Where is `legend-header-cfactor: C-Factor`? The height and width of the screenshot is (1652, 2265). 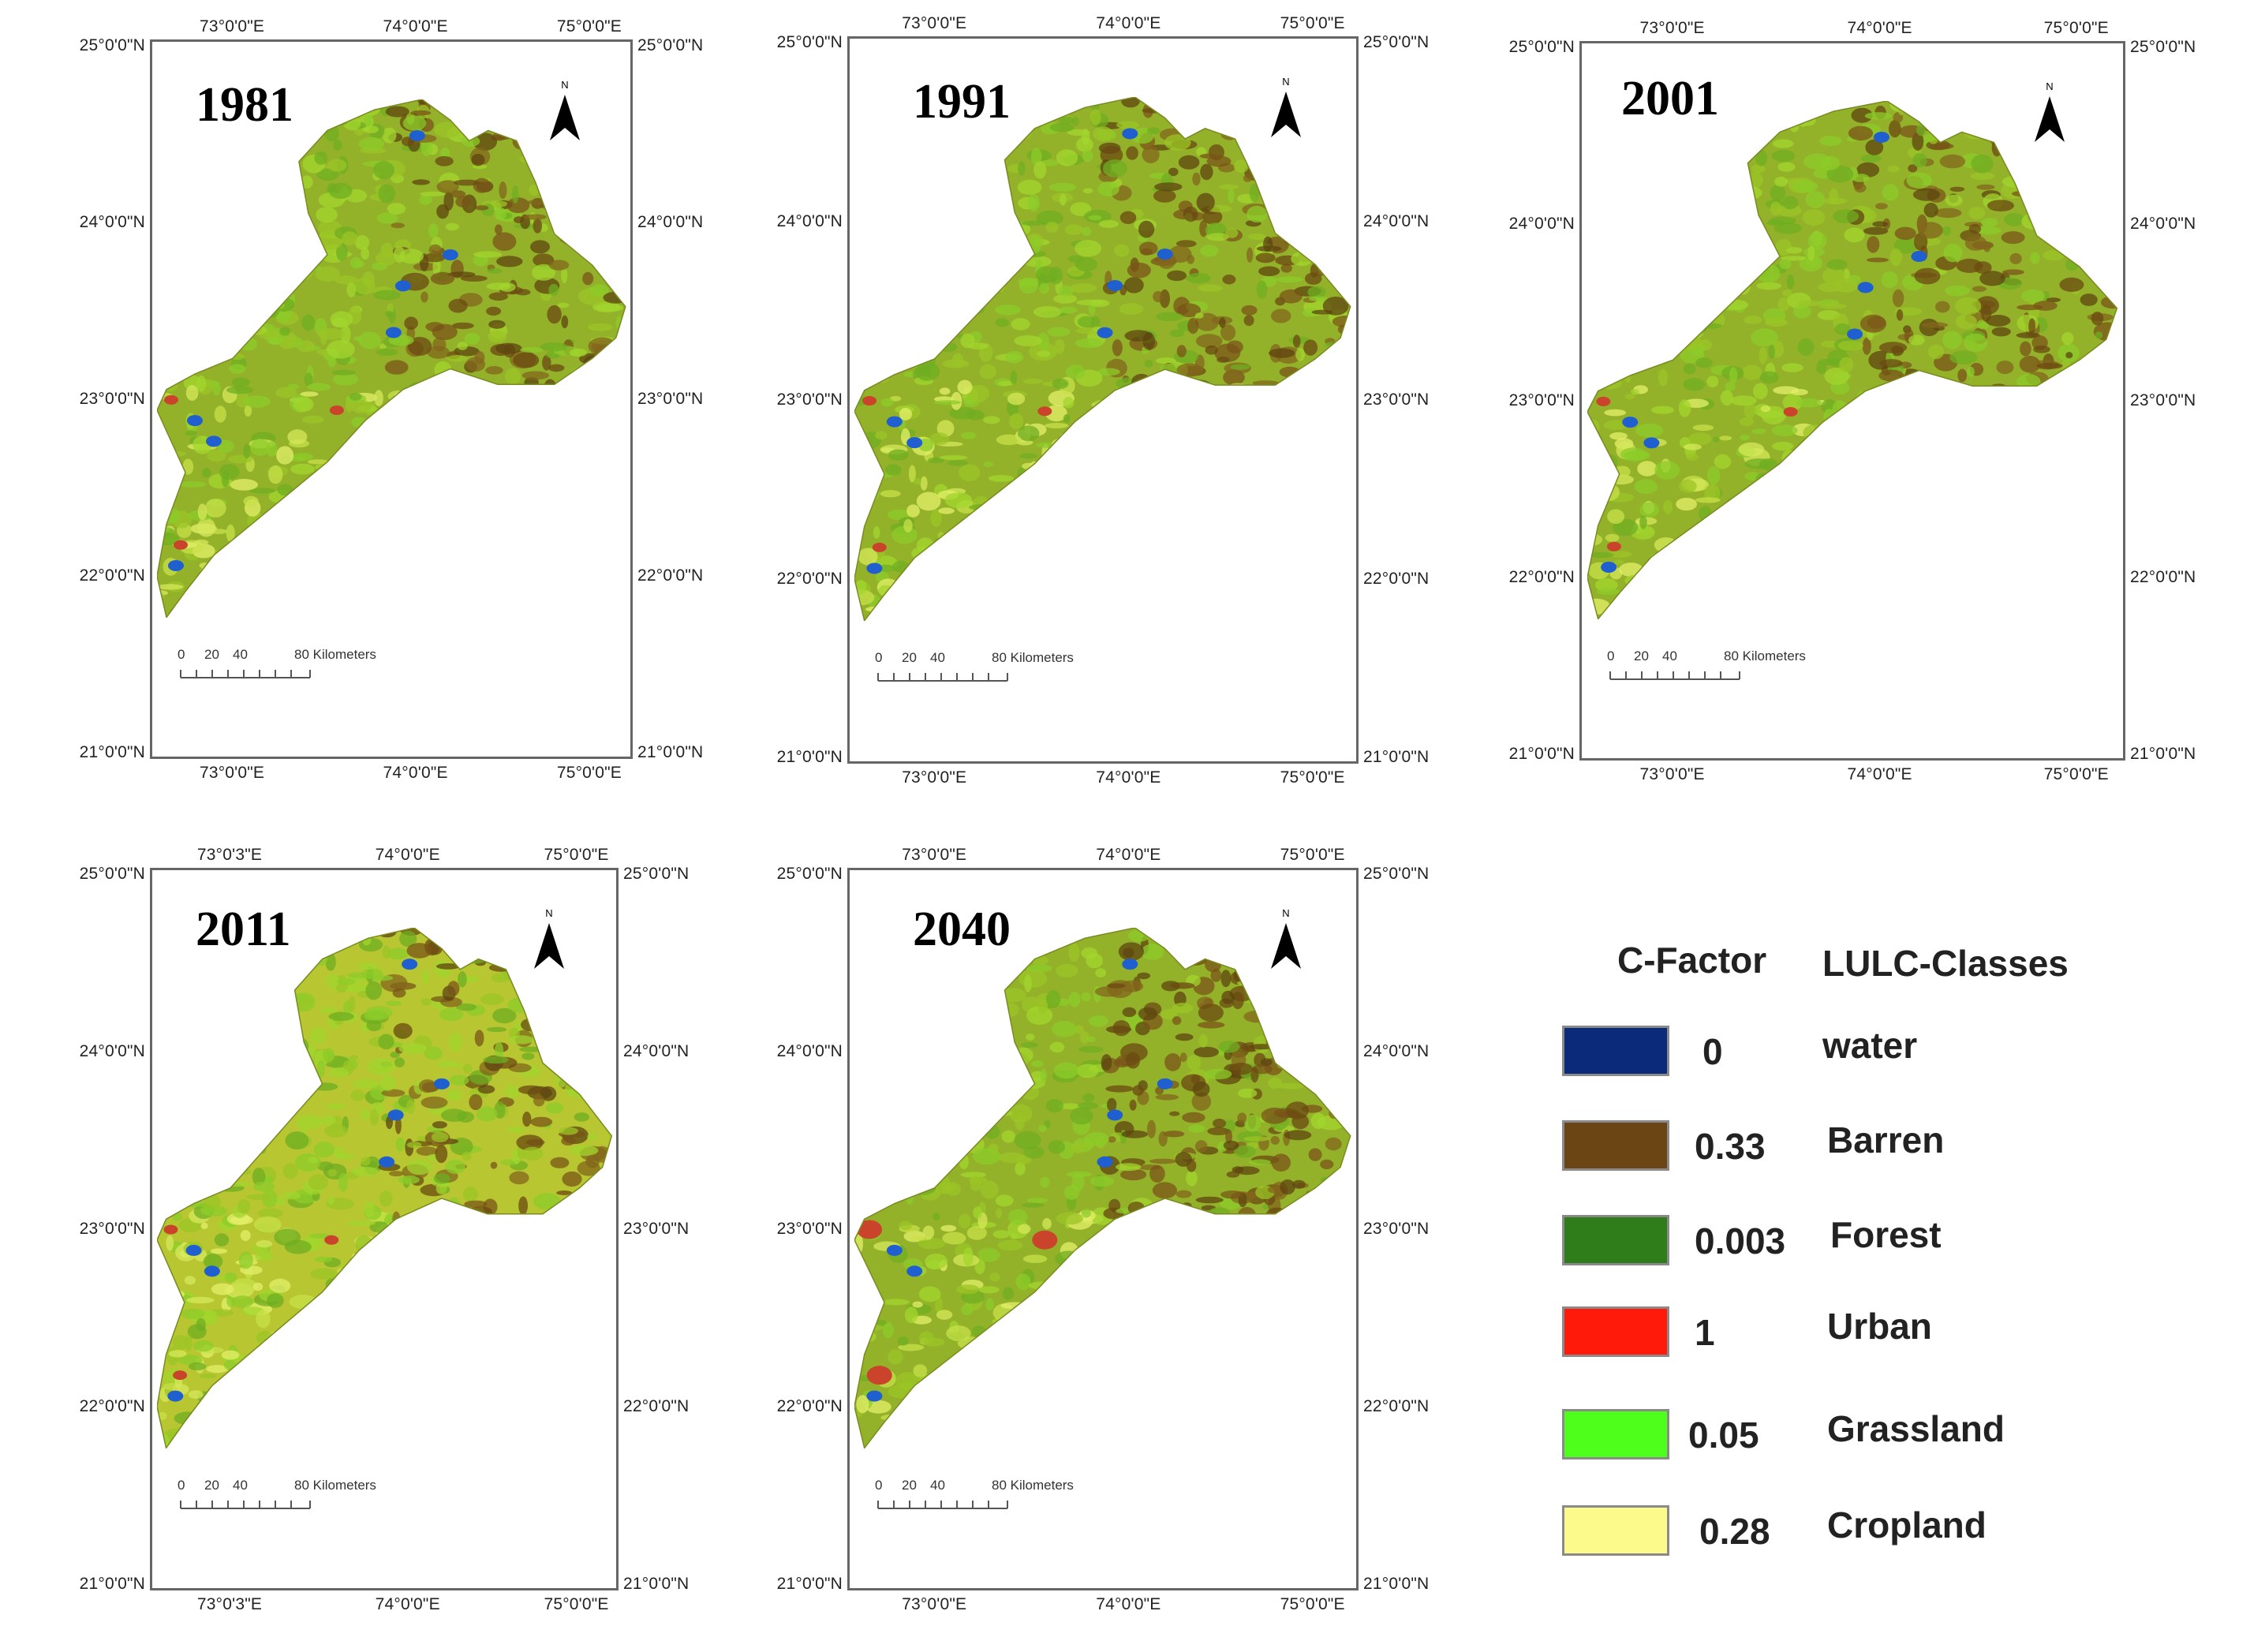 legend-header-cfactor: C-Factor is located at coordinates (1692, 961).